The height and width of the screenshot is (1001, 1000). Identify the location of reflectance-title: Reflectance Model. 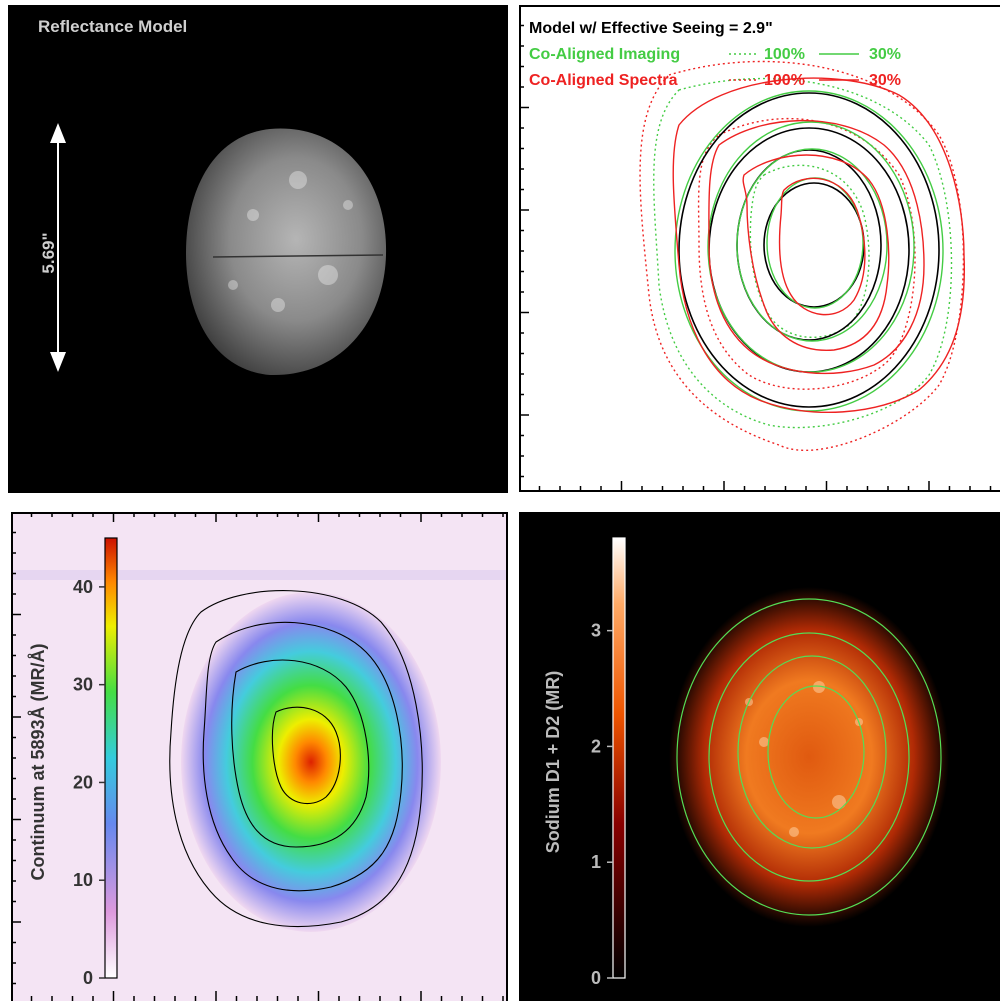
(112, 26).